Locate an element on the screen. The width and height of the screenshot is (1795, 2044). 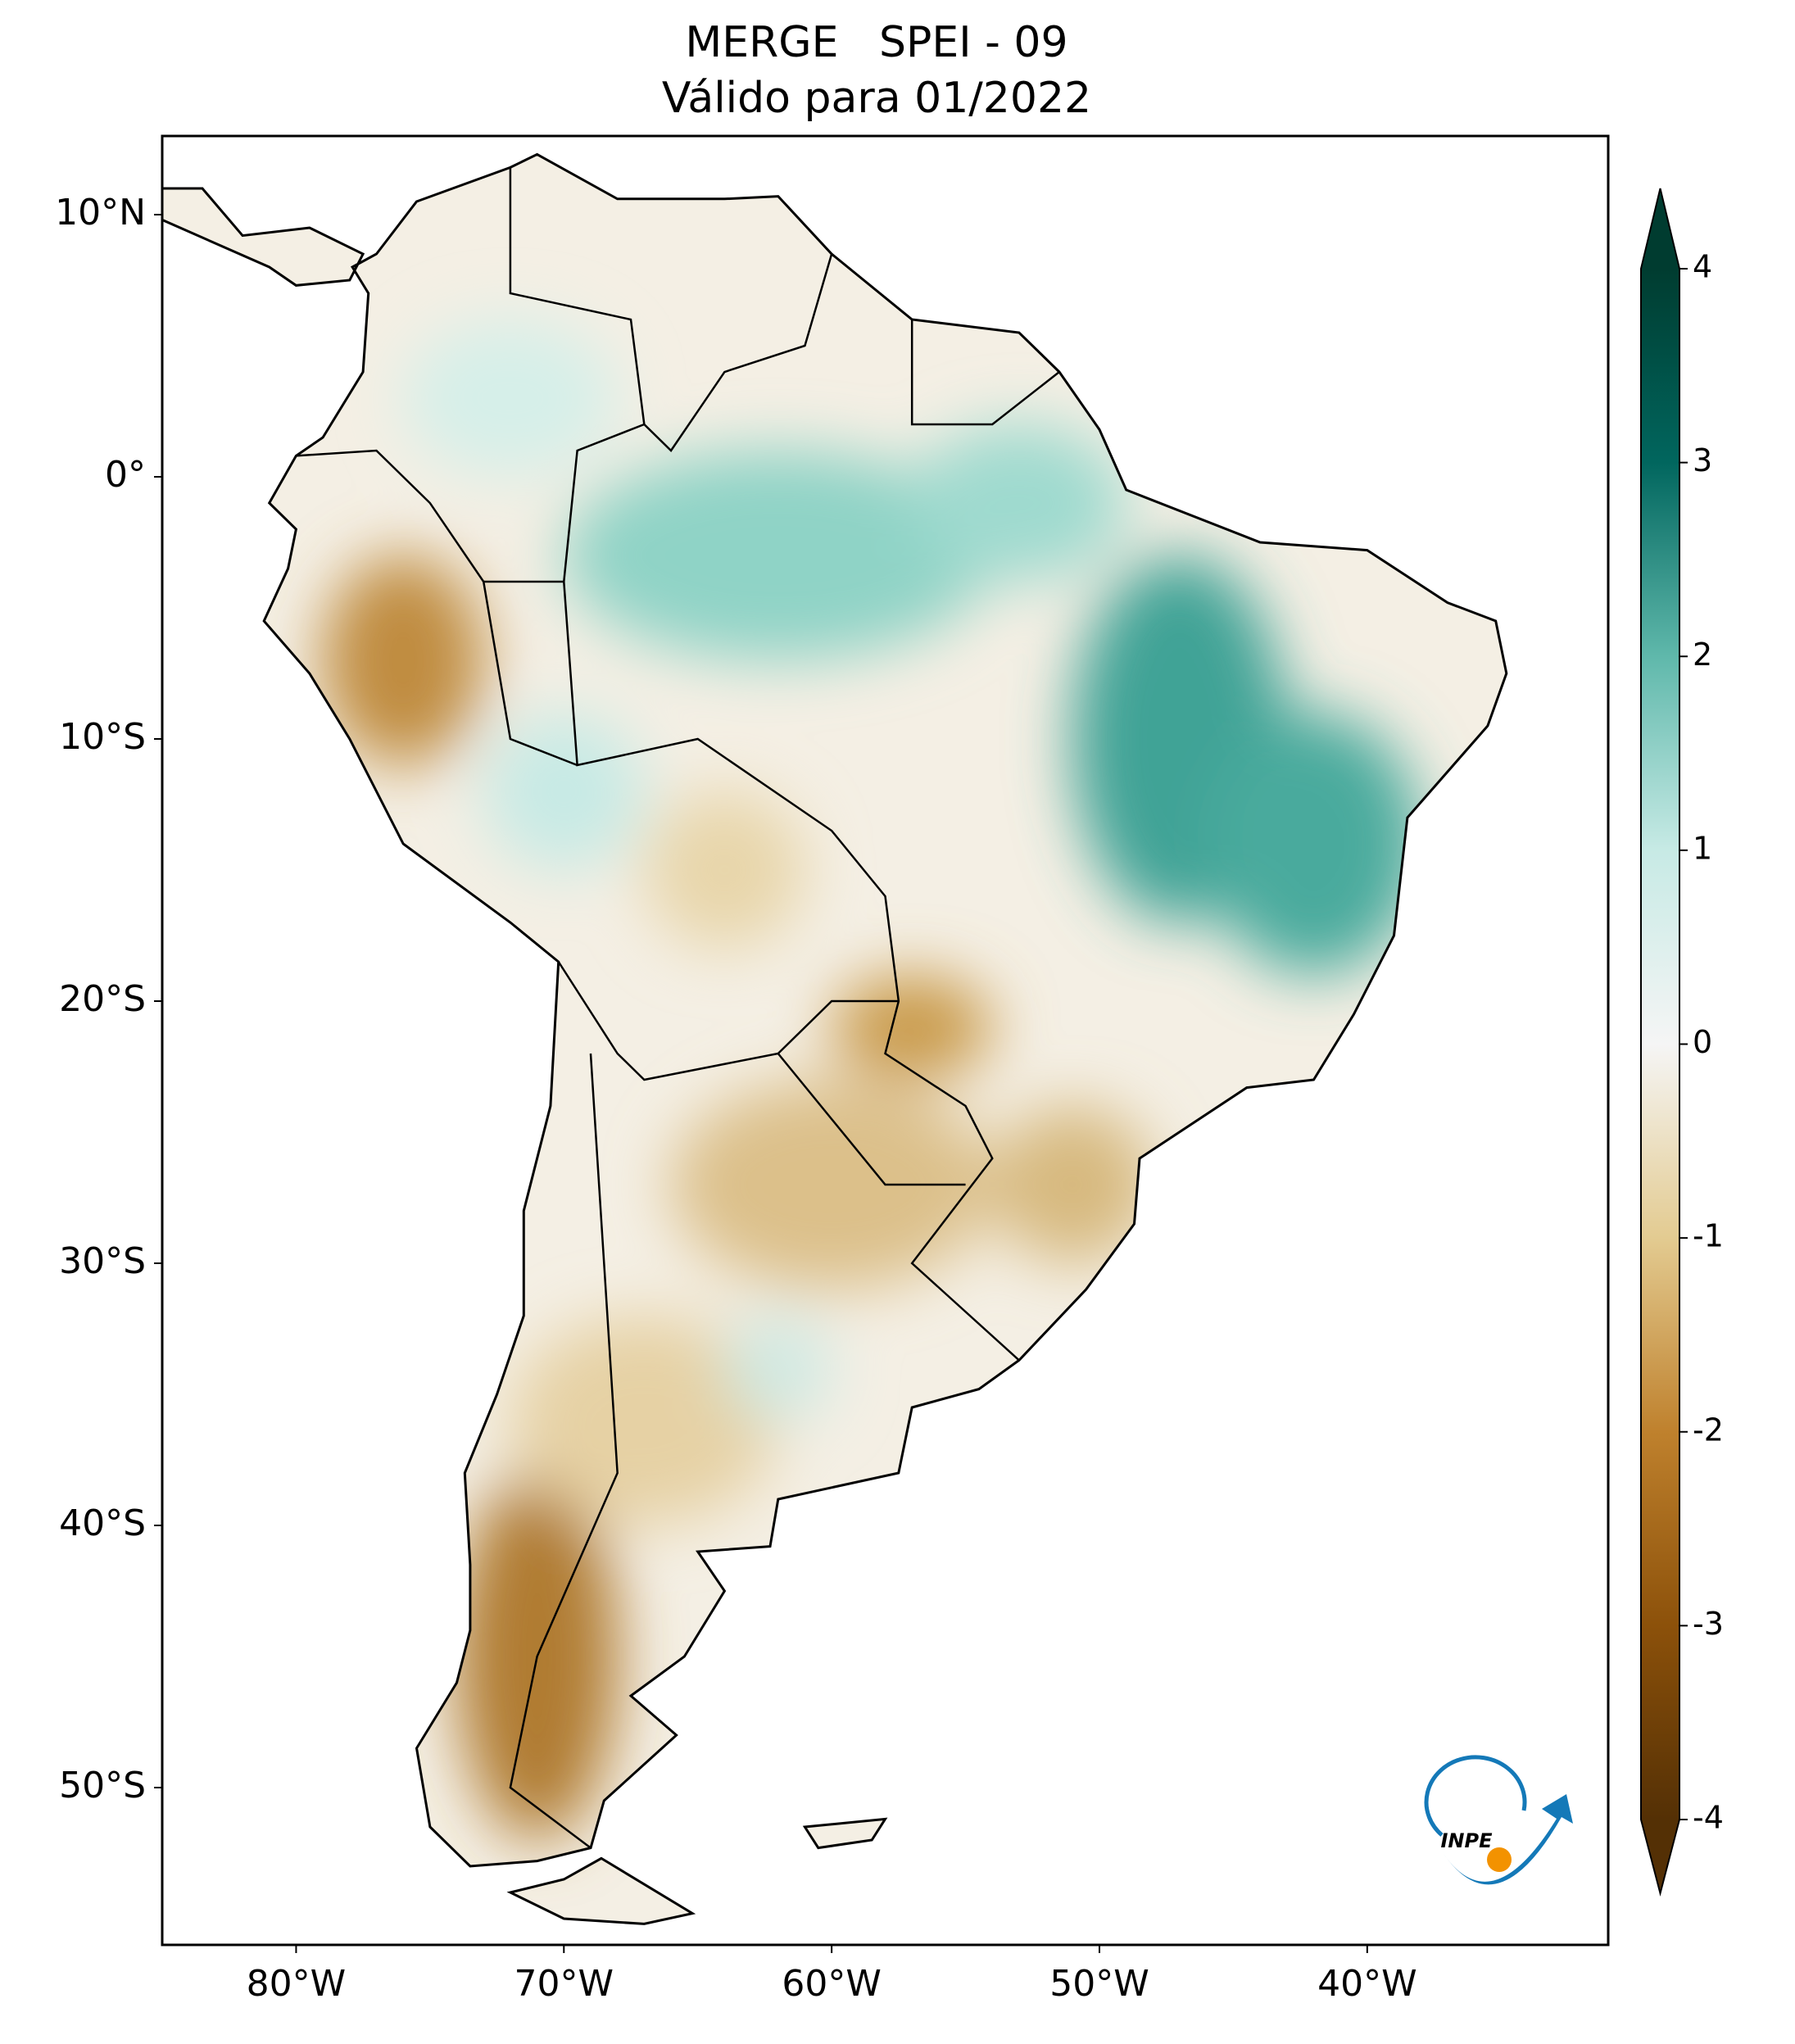
colorbar-tick-label: 0 is located at coordinates (1702, 1042).